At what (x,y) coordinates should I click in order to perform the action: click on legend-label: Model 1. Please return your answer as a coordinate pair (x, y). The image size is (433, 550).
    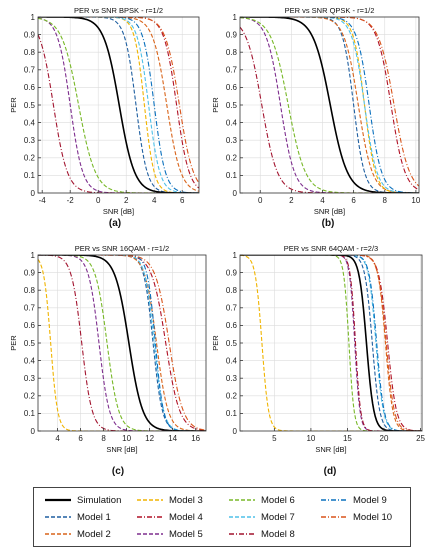
    Looking at the image, I should click on (94, 517).